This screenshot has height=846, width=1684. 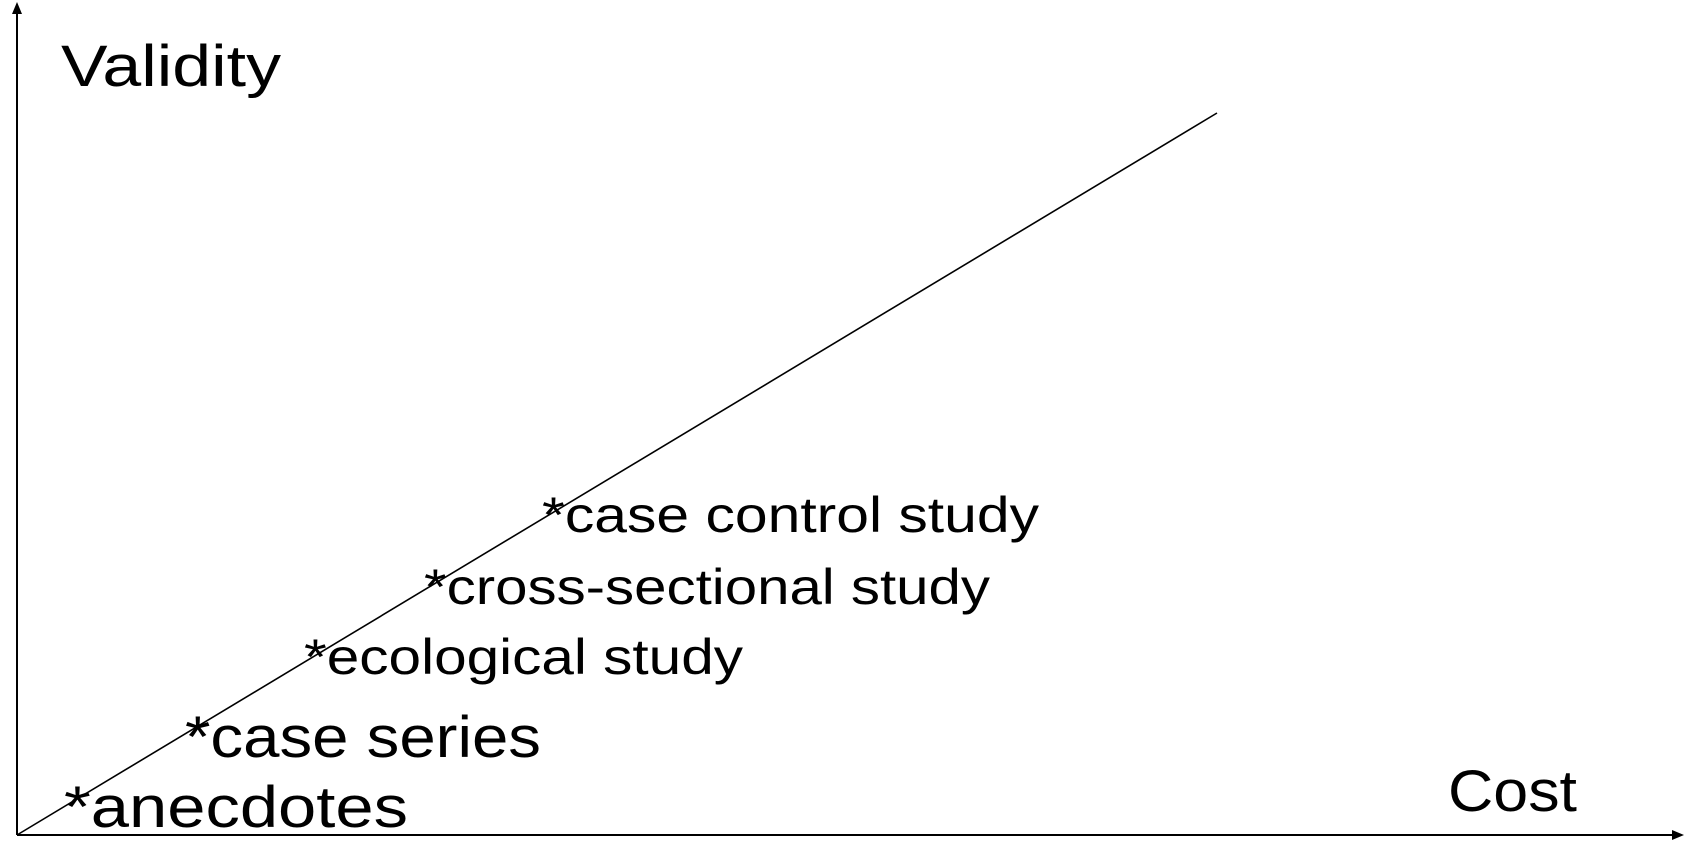 I want to click on y-axis-arrow, so click(x=17, y=8).